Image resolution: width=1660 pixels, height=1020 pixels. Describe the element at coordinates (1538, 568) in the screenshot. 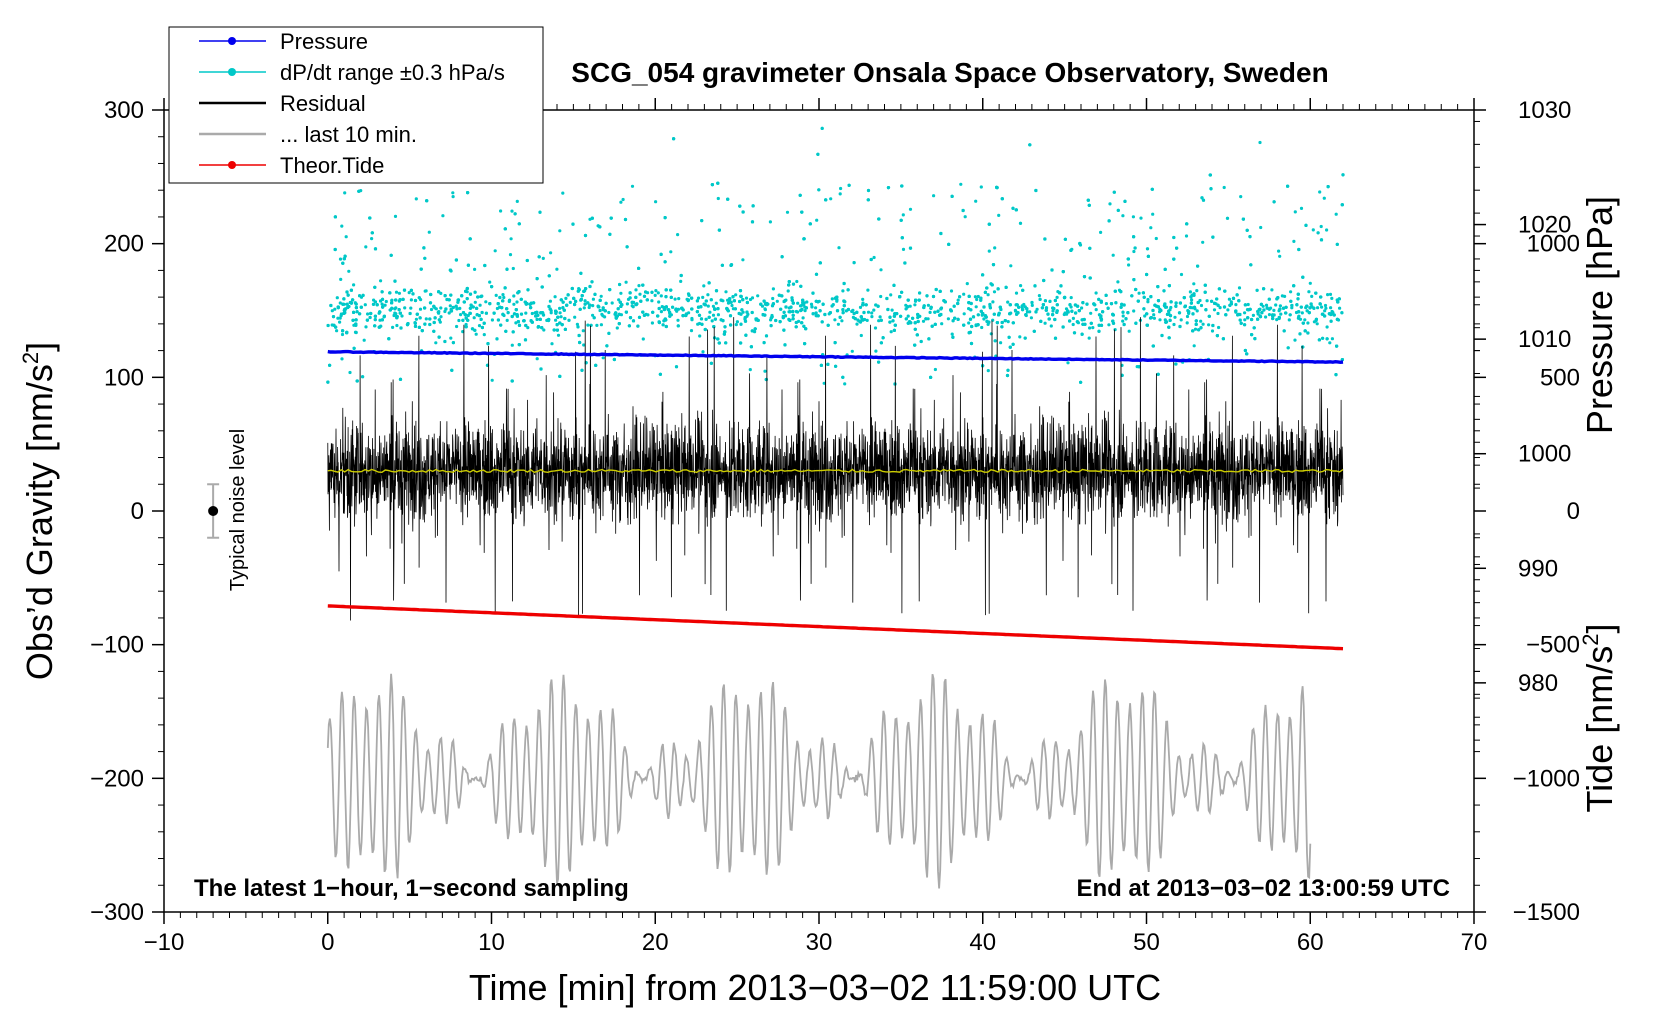

I see `y-pressure-tick-label: 990` at that location.